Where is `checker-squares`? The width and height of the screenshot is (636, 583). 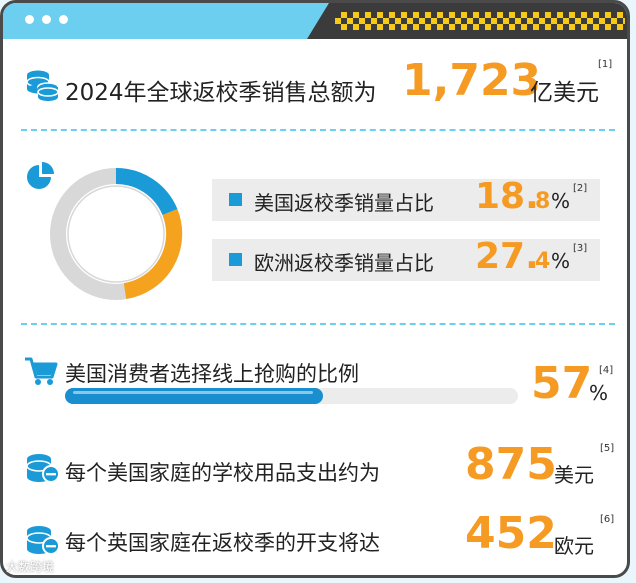 checker-squares is located at coordinates (480, 21).